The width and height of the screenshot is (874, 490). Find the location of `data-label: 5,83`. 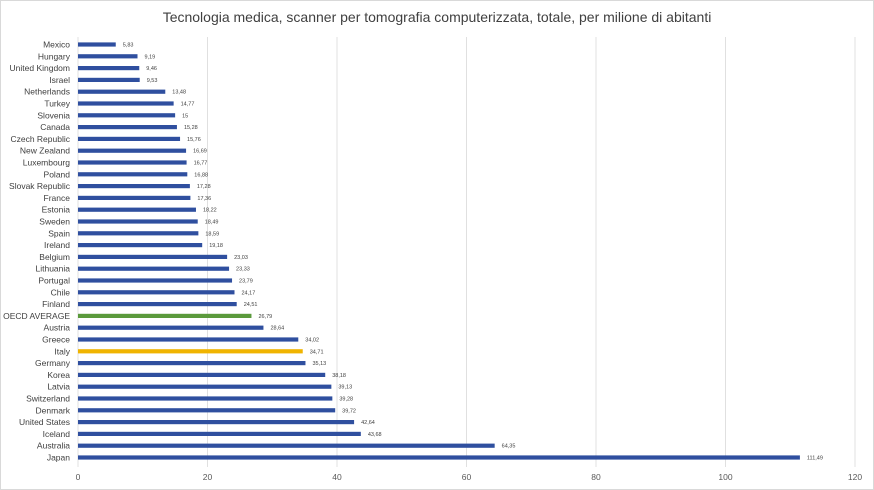

data-label: 5,83 is located at coordinates (128, 46).